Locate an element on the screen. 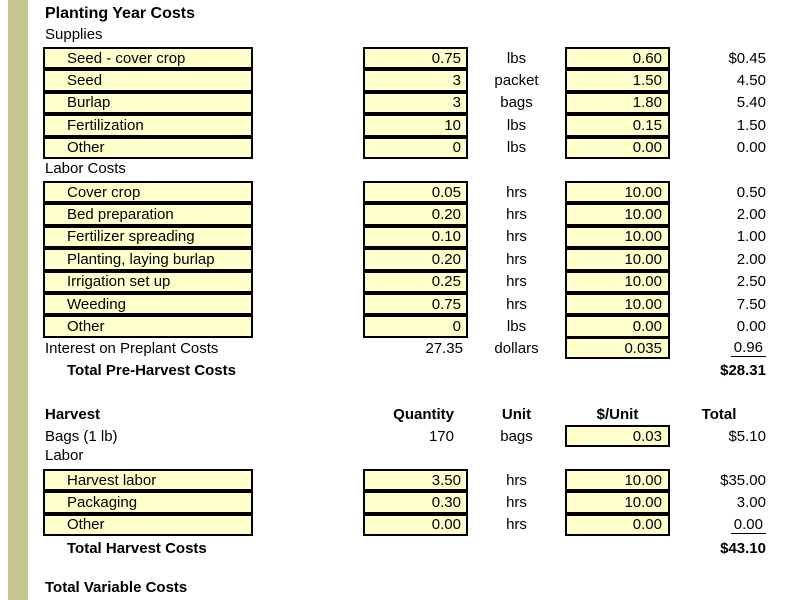 This screenshot has width=800, height=600. harvest-heading: Harvest is located at coordinates (73, 414).